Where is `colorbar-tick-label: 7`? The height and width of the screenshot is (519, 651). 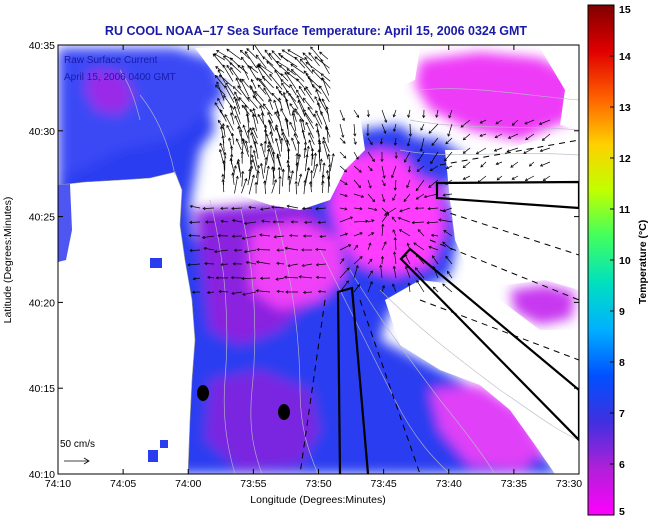
colorbar-tick-label: 7 is located at coordinates (622, 414).